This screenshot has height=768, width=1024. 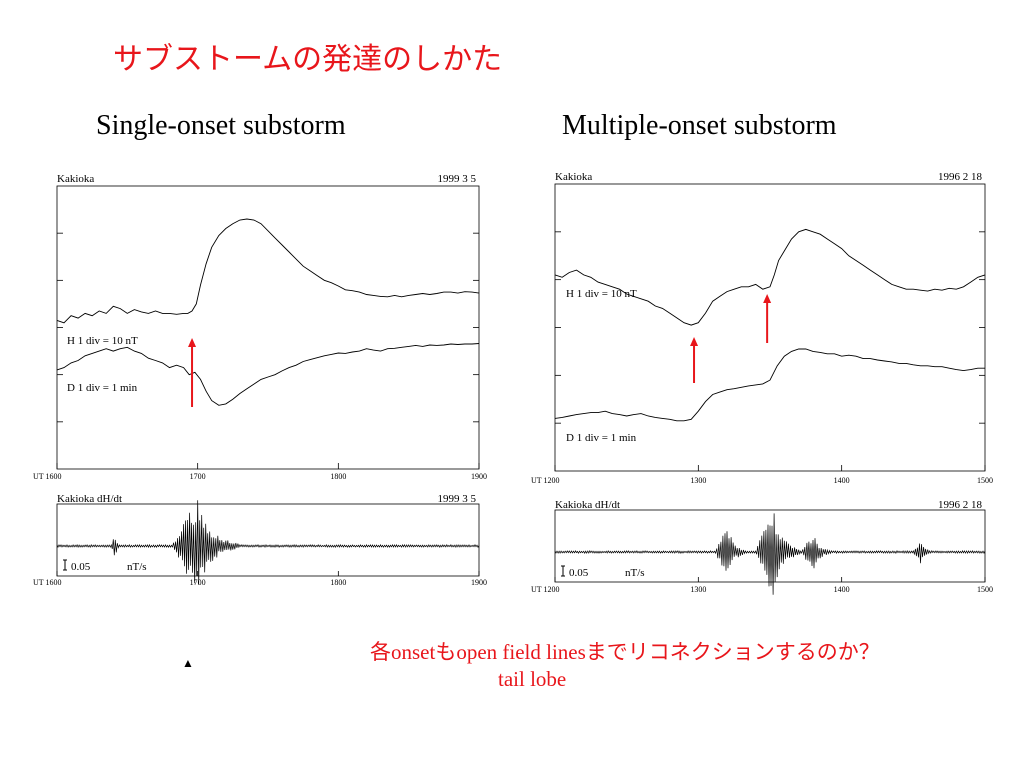 What do you see at coordinates (479, 582) in the screenshot?
I see `single-onset-dhdt-x-tick-label: 1900` at bounding box center [479, 582].